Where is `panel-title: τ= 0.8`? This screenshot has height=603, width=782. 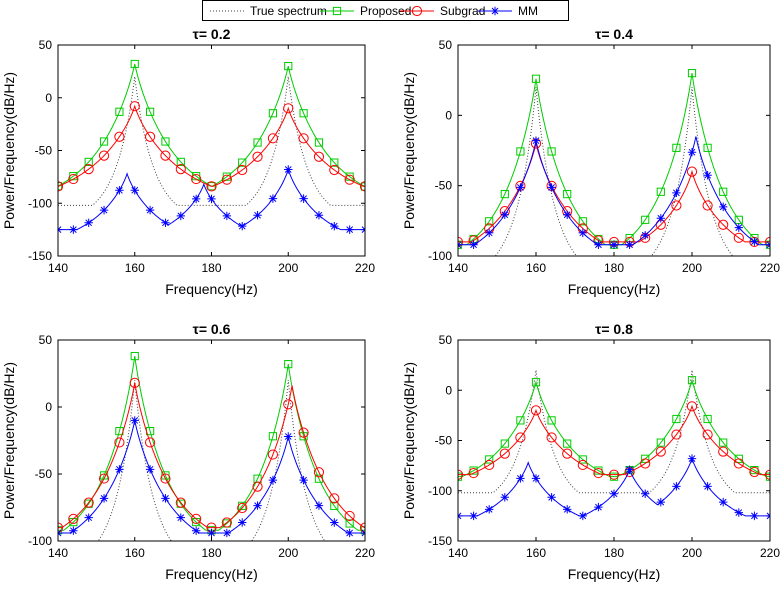 panel-title: τ= 0.8 is located at coordinates (614, 329).